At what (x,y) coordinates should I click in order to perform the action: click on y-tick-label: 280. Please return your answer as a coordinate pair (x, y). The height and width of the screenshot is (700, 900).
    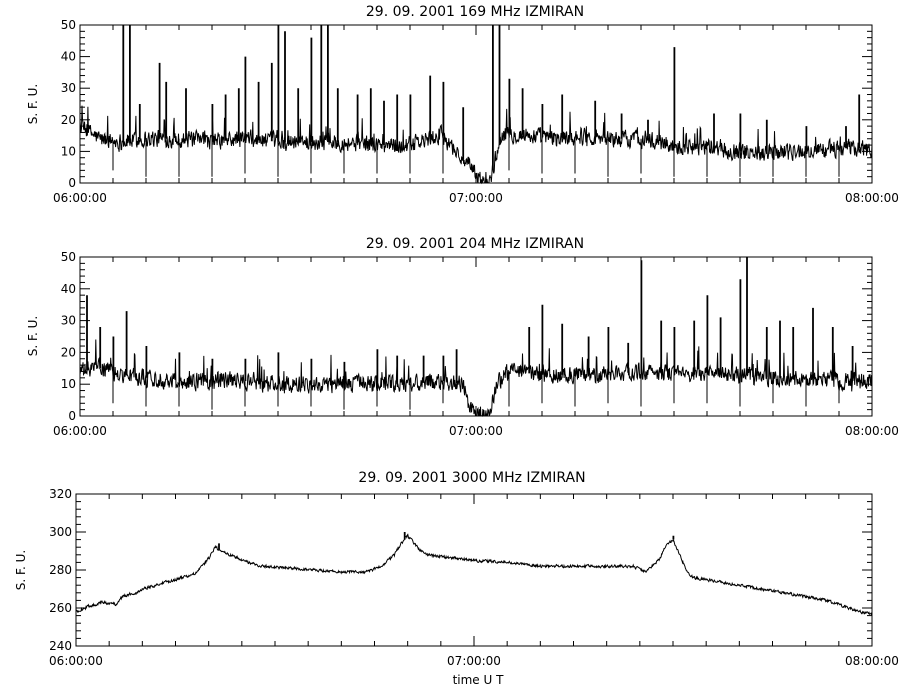
    Looking at the image, I should click on (60, 570).